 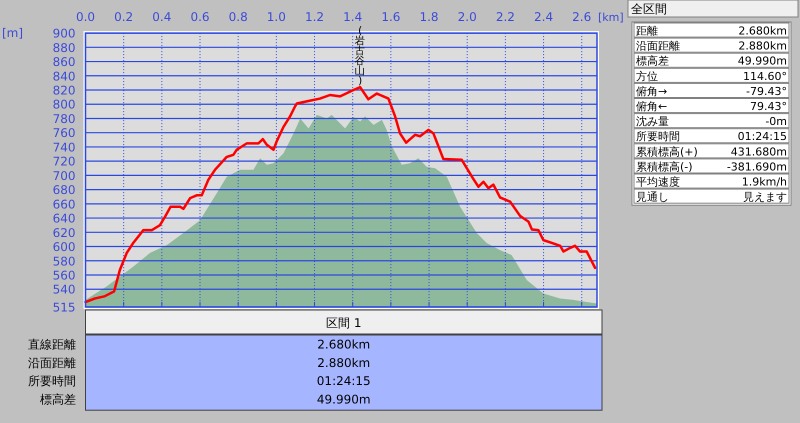 What do you see at coordinates (765, 76) in the screenshot?
I see `text: 114.60°` at bounding box center [765, 76].